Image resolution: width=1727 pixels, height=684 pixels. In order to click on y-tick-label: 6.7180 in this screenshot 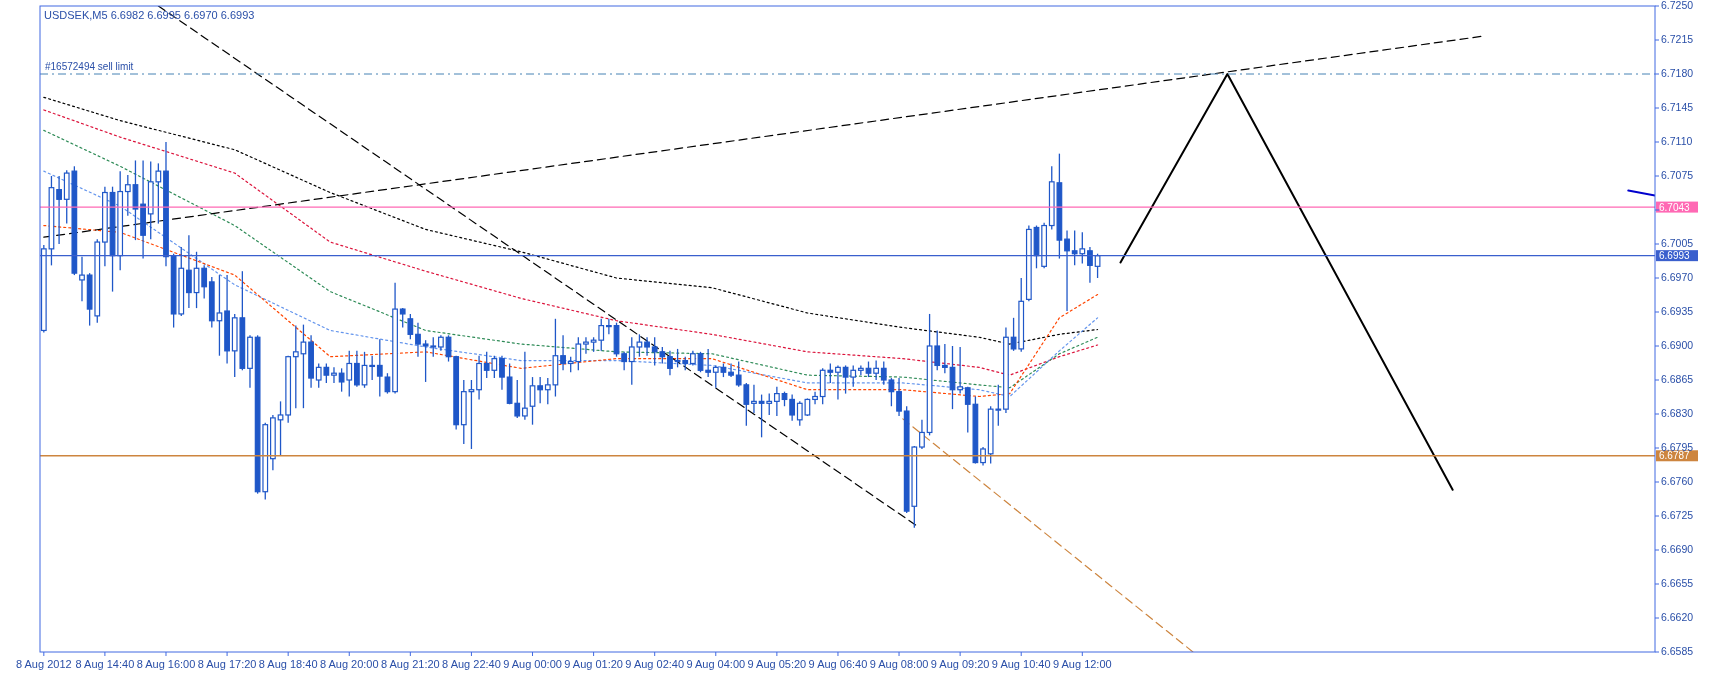, I will do `click(1677, 72)`.